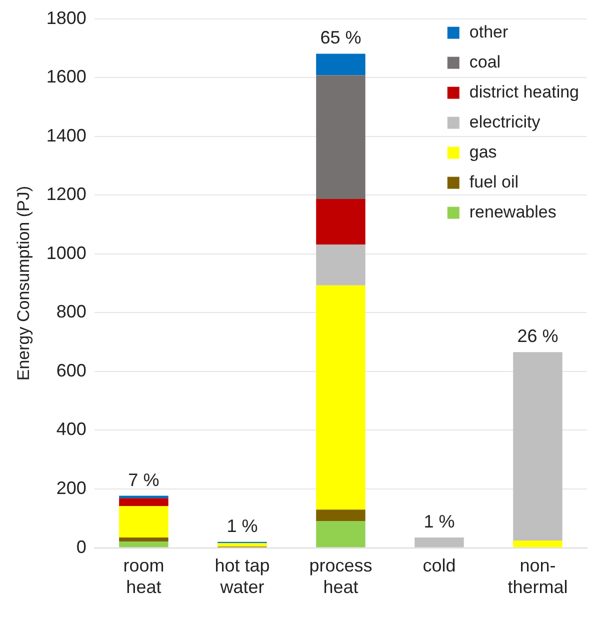 The height and width of the screenshot is (617, 607). What do you see at coordinates (71, 429) in the screenshot?
I see `y-tick-label: 400` at bounding box center [71, 429].